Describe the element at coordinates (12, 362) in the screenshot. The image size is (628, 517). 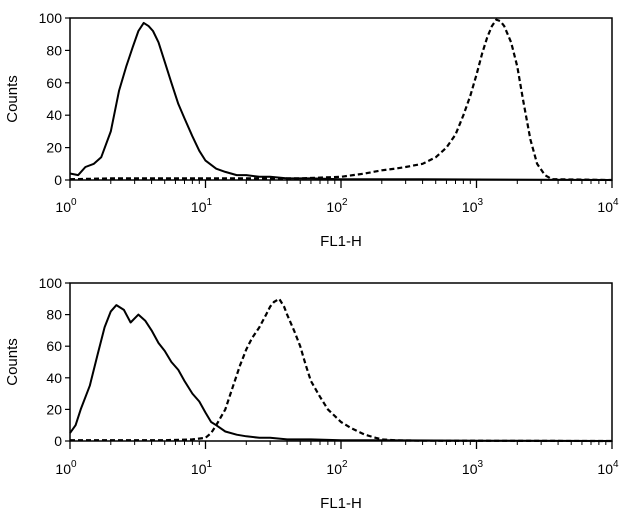
I see `bottom-y-axis-label: Counts` at that location.